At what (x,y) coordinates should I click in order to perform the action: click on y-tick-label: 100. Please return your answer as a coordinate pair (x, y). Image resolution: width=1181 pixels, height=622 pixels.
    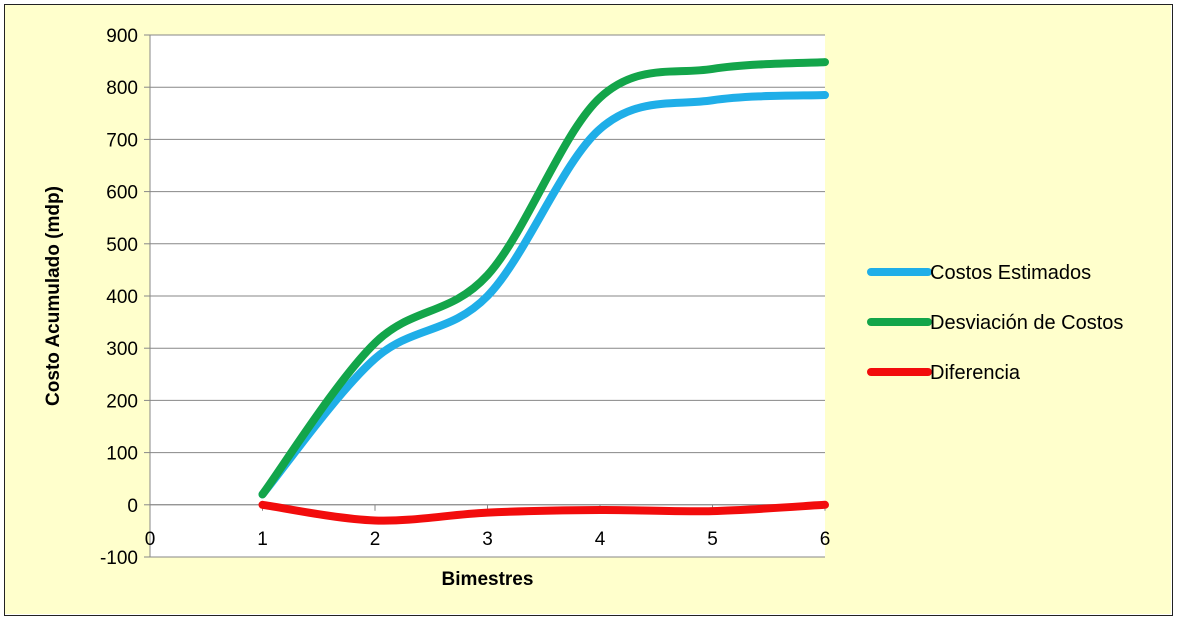
    Looking at the image, I should click on (122, 454).